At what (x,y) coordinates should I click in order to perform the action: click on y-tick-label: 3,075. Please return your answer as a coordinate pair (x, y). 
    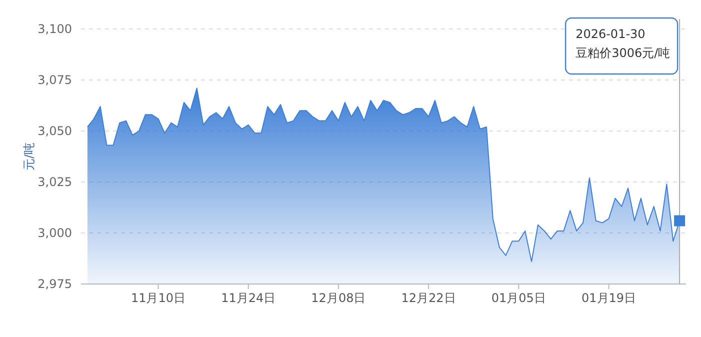
    Looking at the image, I should click on (55, 80).